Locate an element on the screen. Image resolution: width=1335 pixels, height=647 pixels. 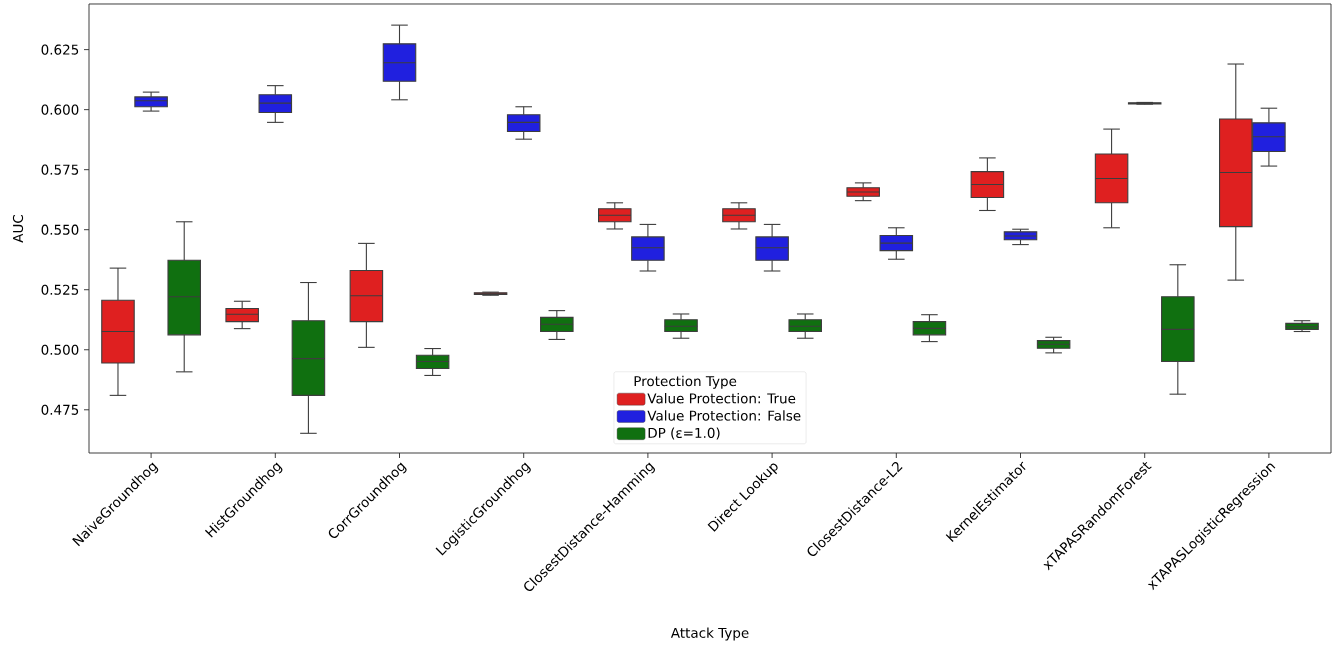
y-tick-label: 0.575 is located at coordinates (60, 169).